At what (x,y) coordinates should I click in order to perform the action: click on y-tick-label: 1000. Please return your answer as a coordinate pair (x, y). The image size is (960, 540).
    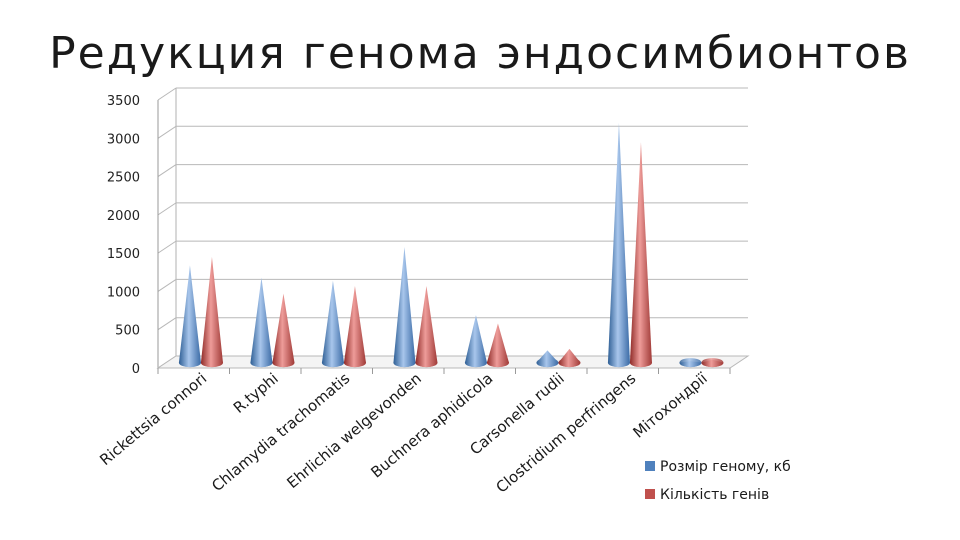
    Looking at the image, I should click on (123, 292).